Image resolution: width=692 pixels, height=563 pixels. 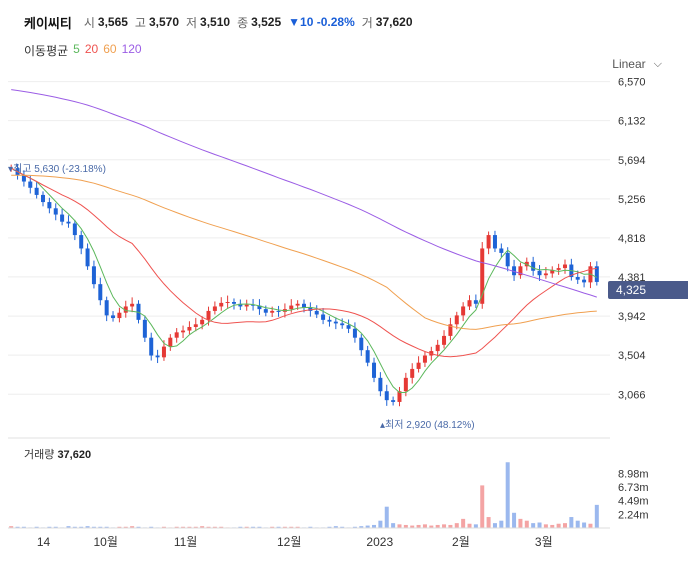 What do you see at coordinates (289, 542) in the screenshot?
I see `x-tick-label: 12월` at bounding box center [289, 542].